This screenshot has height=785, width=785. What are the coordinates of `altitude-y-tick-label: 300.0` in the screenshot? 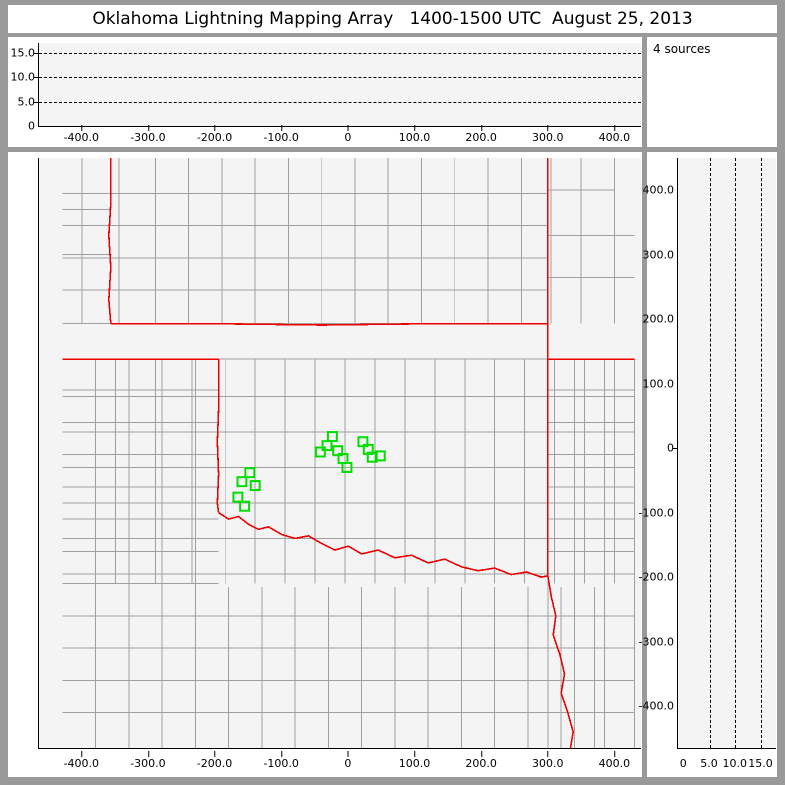 It's located at (658, 255).